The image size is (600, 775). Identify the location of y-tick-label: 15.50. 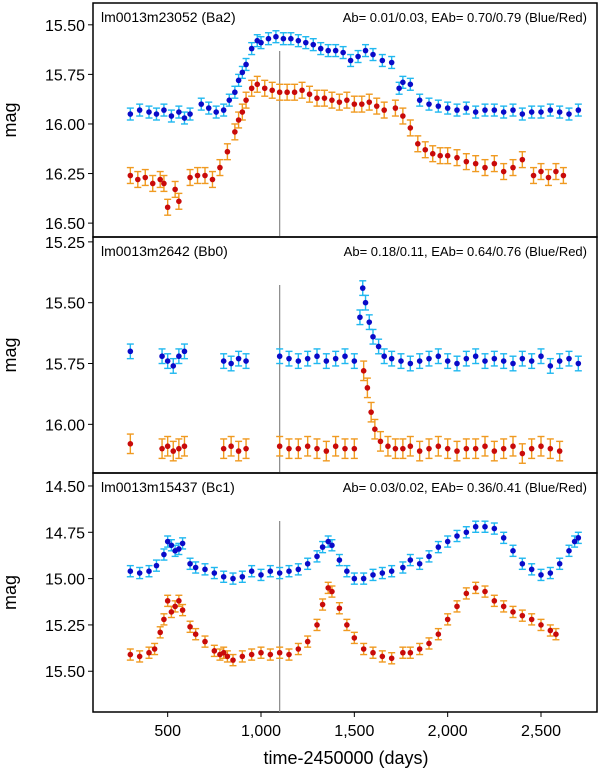
(65, 672).